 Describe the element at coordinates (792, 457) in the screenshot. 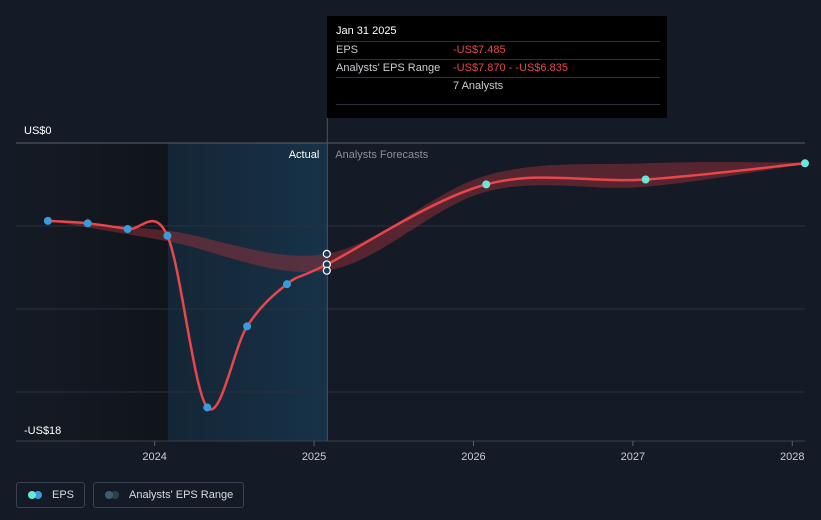

I see `x-tick-label: 2028` at that location.